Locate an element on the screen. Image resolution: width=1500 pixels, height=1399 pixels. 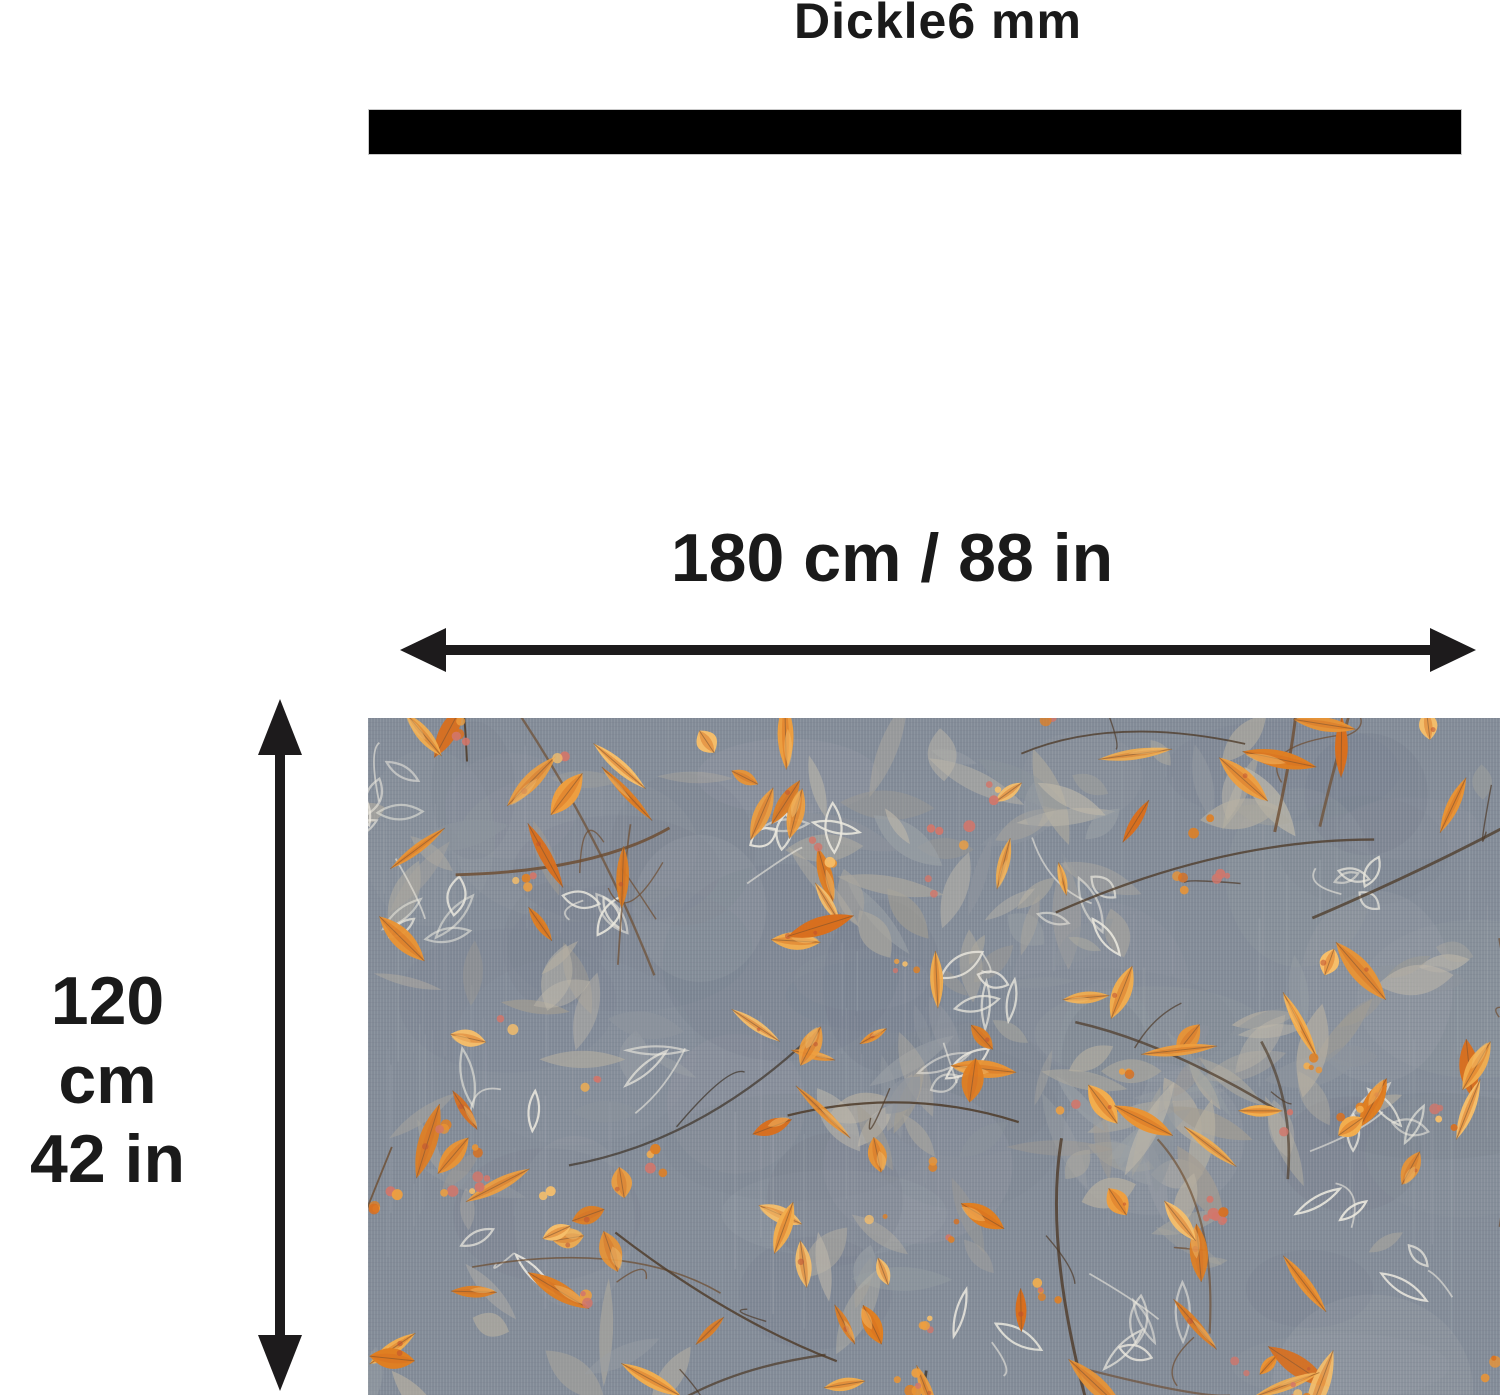
height-dimension-label-cm: 120 cm is located at coordinates (107, 1040).